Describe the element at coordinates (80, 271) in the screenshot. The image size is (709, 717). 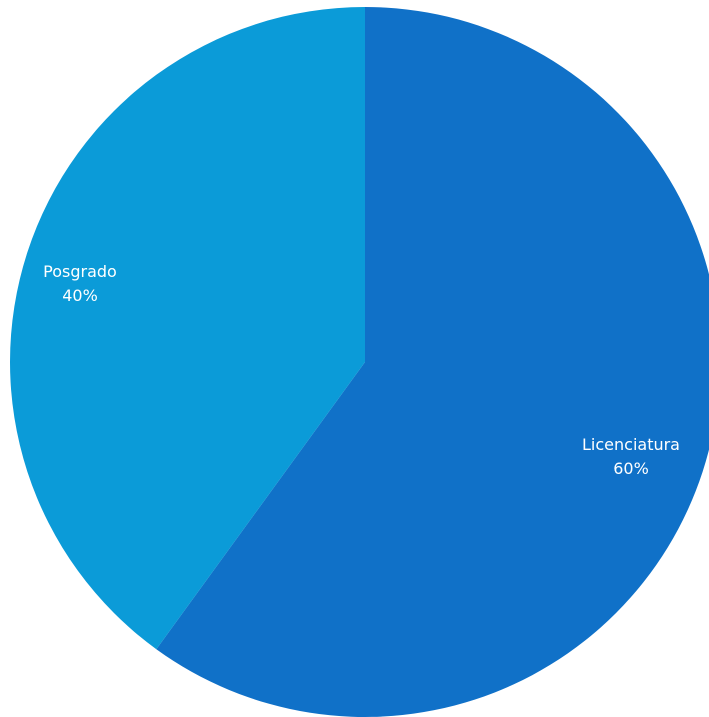
I see `slice-label-posgrado: Posgrado` at that location.